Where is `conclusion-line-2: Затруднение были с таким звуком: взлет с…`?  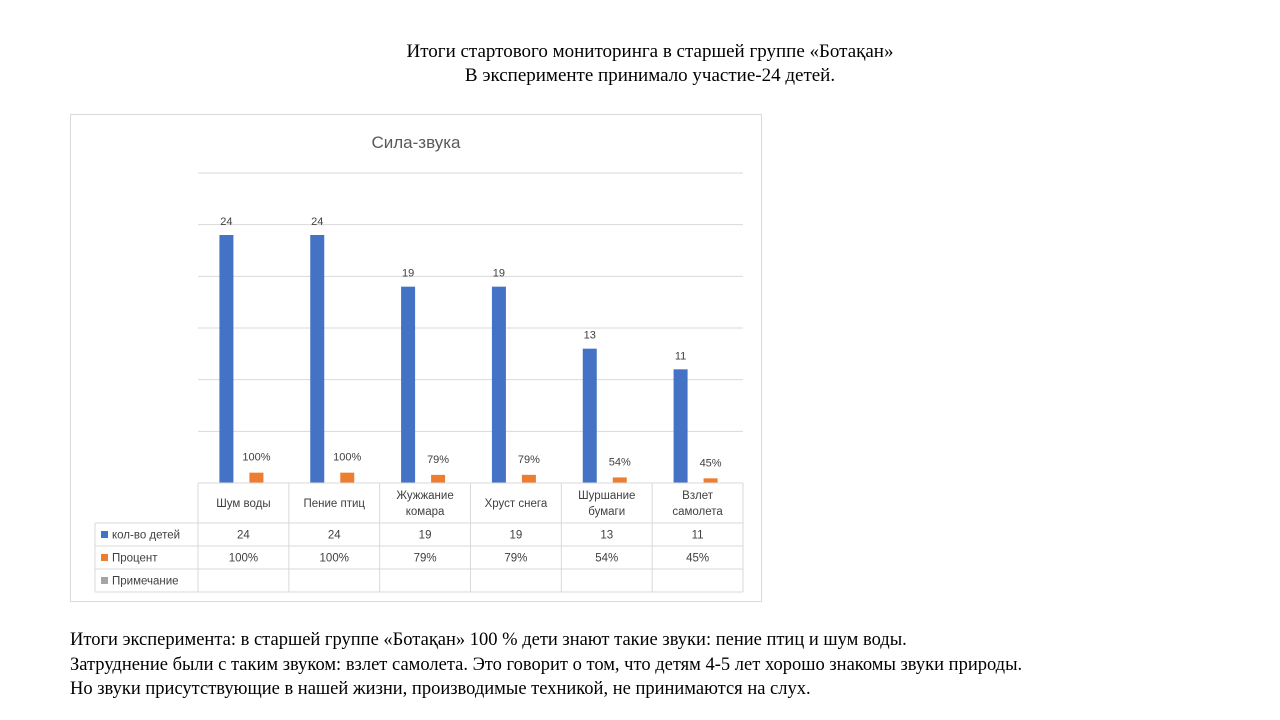
conclusion-line-2: Затруднение были с таким звуком: взлет с… is located at coordinates (546, 664).